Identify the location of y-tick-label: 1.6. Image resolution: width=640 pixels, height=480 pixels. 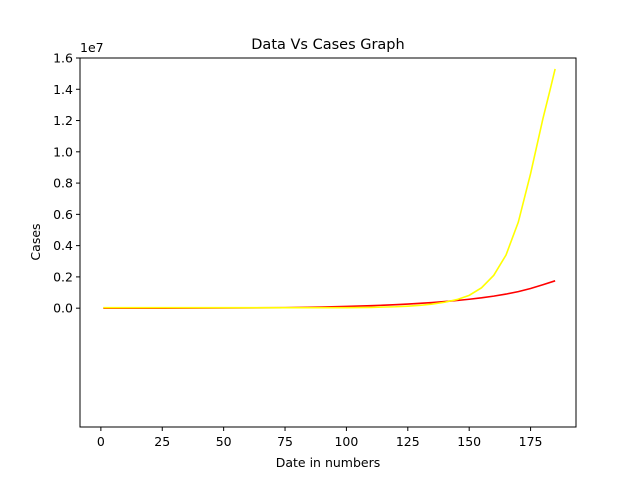
(63, 58).